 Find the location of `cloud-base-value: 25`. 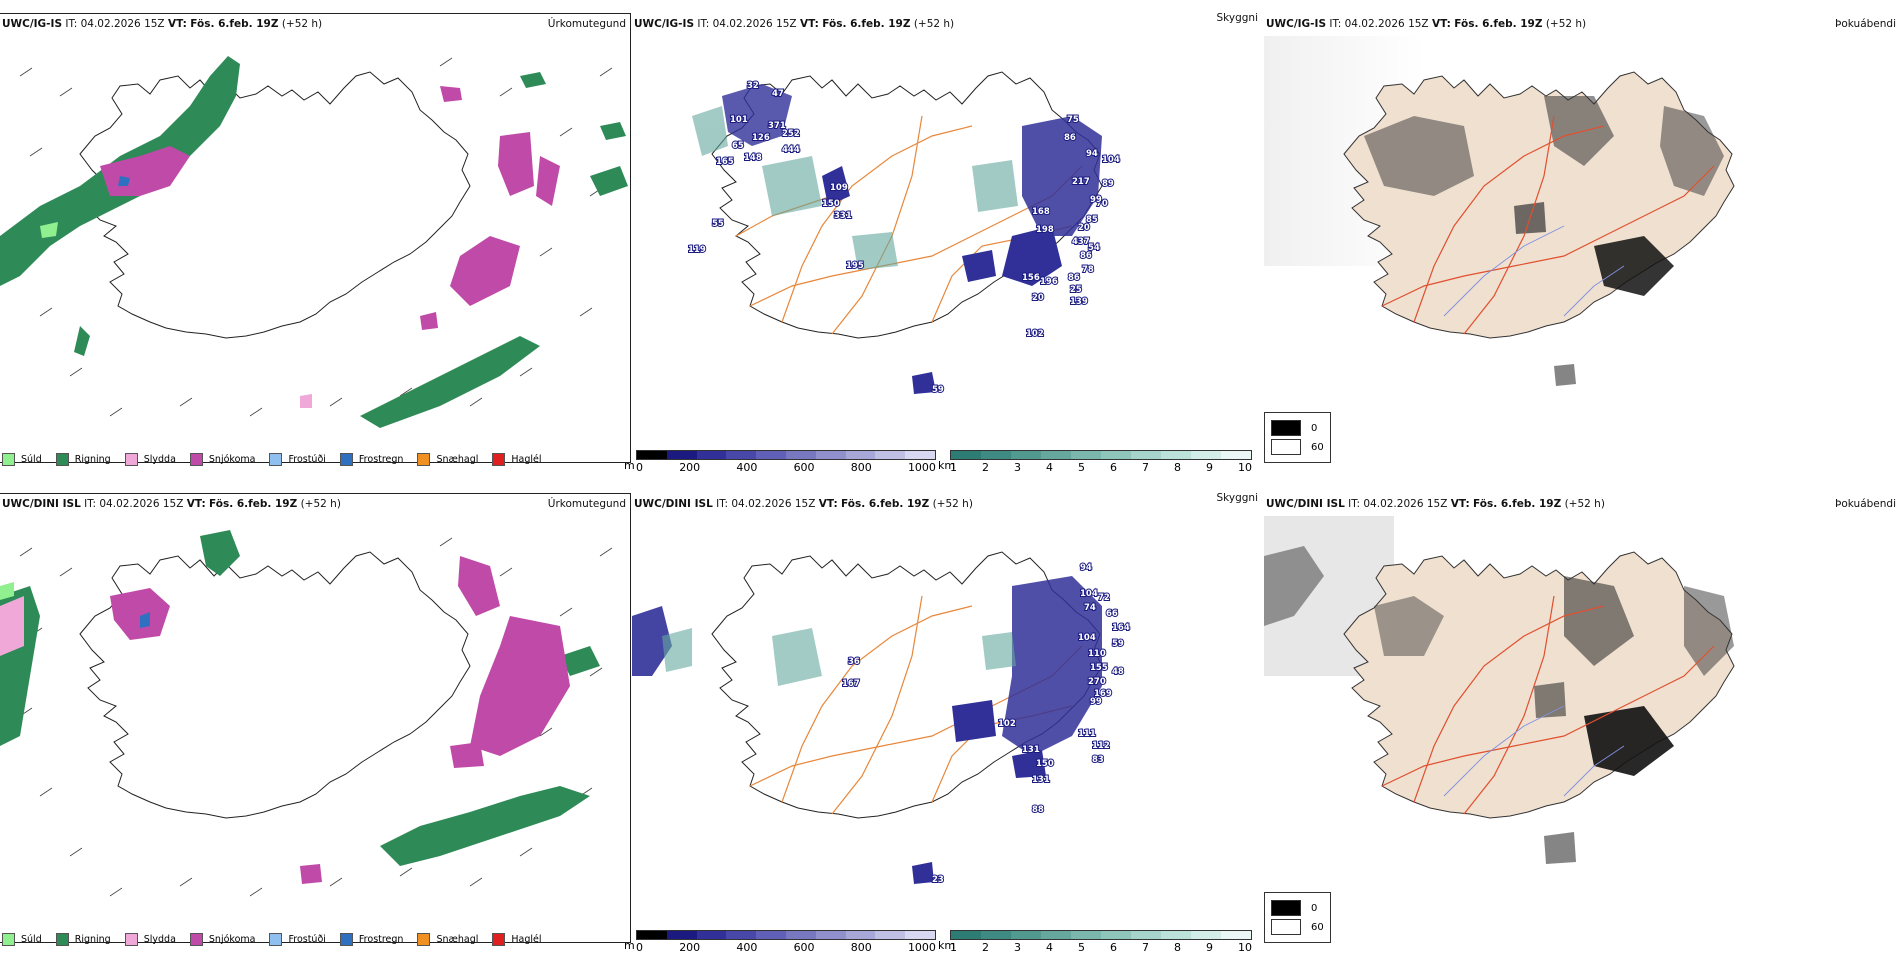

cloud-base-value: 25 is located at coordinates (1076, 290).